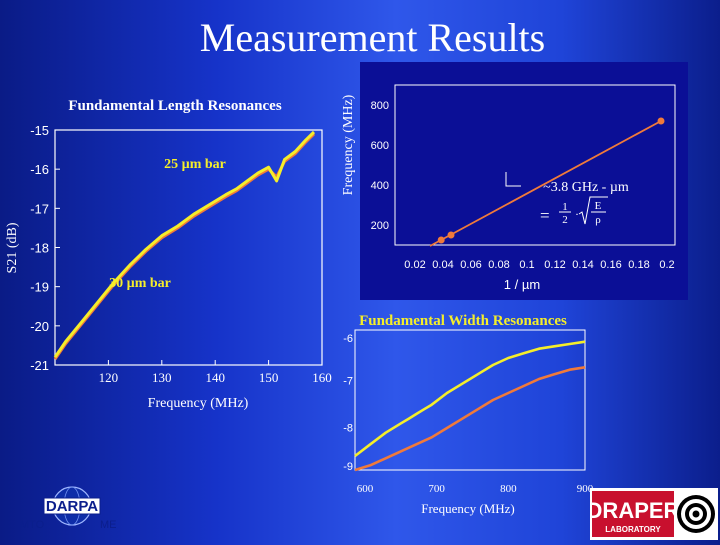 The width and height of the screenshot is (720, 545). Describe the element at coordinates (463, 321) in the screenshot. I see `width-chart-title: Fundamental Width Resonances` at that location.